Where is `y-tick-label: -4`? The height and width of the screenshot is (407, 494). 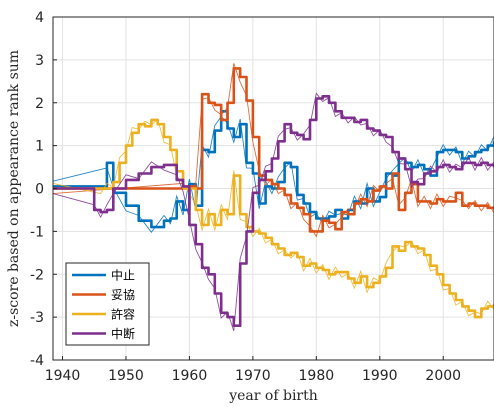
y-tick-label: -4 is located at coordinates (37, 361).